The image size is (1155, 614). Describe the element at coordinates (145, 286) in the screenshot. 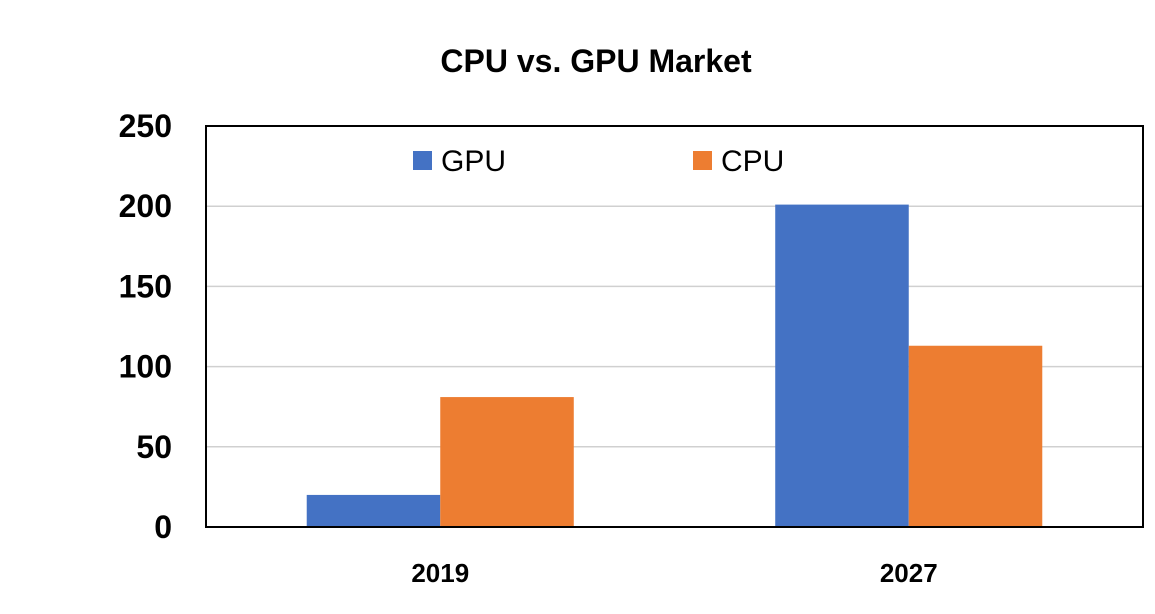

I see `y-tick-label: 150` at that location.